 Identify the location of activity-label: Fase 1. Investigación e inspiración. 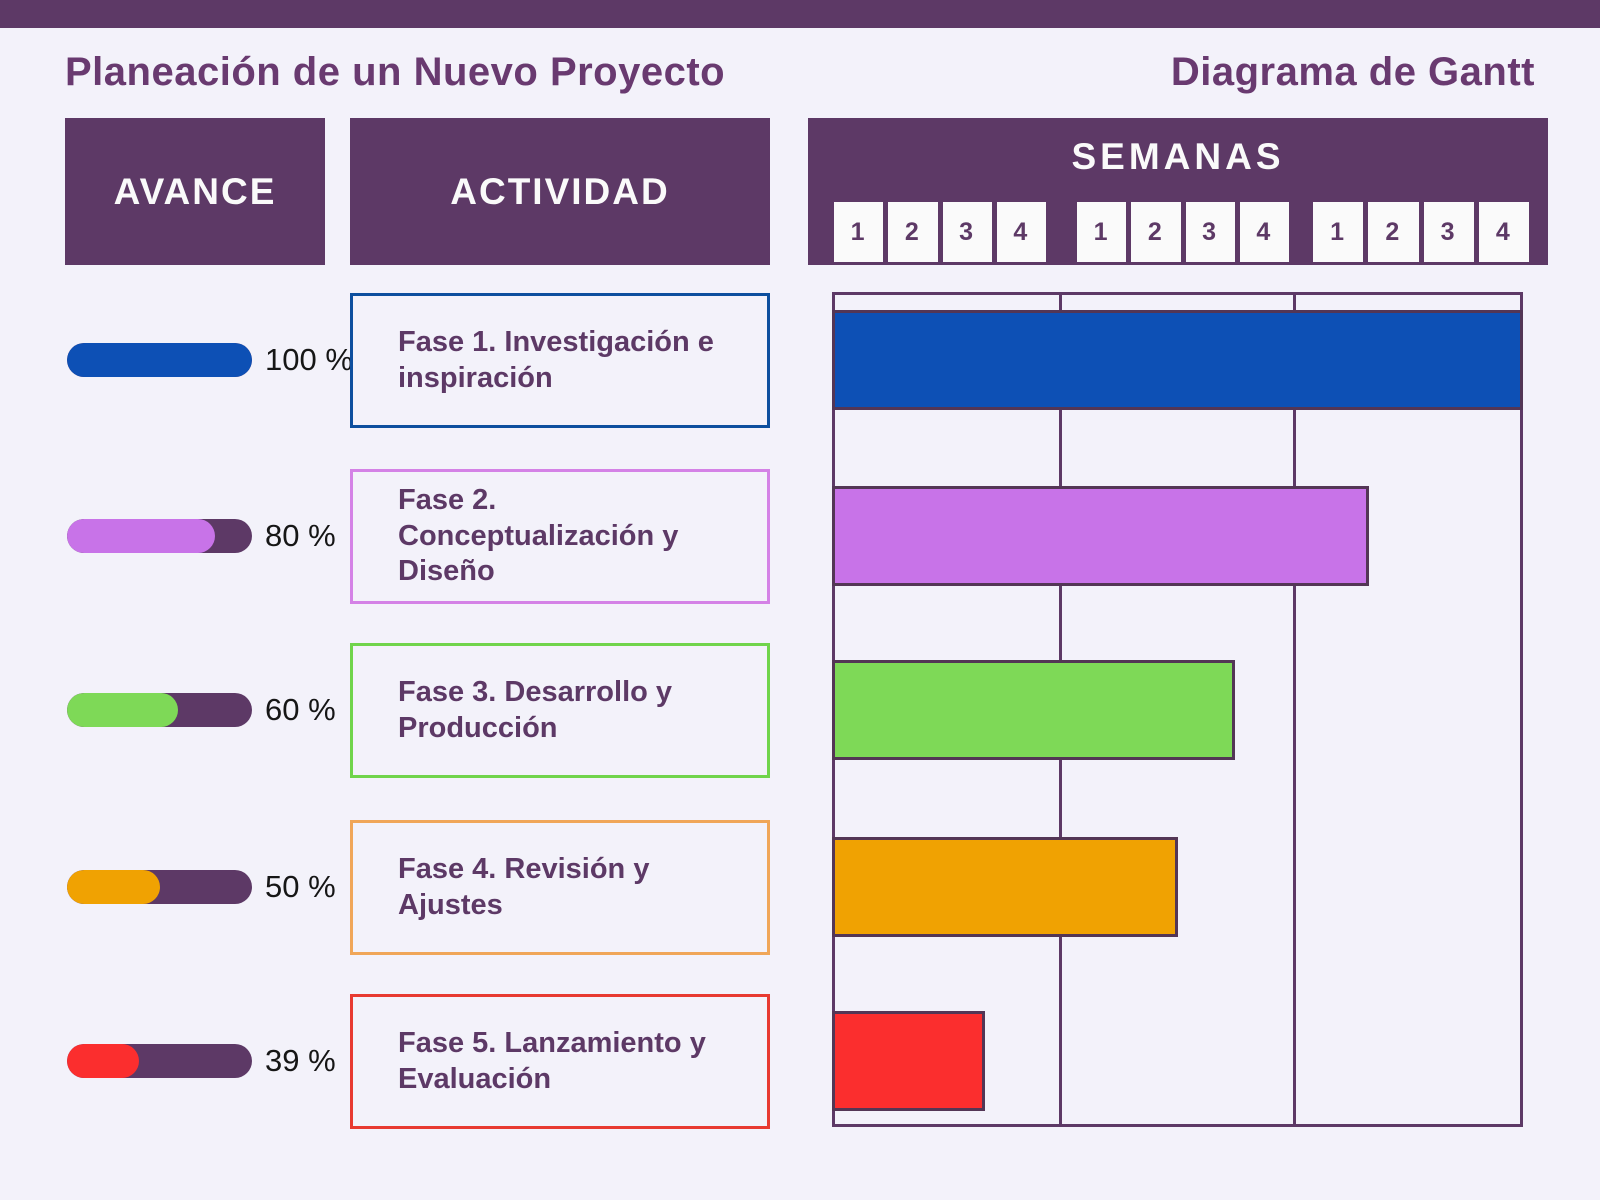
(556, 359).